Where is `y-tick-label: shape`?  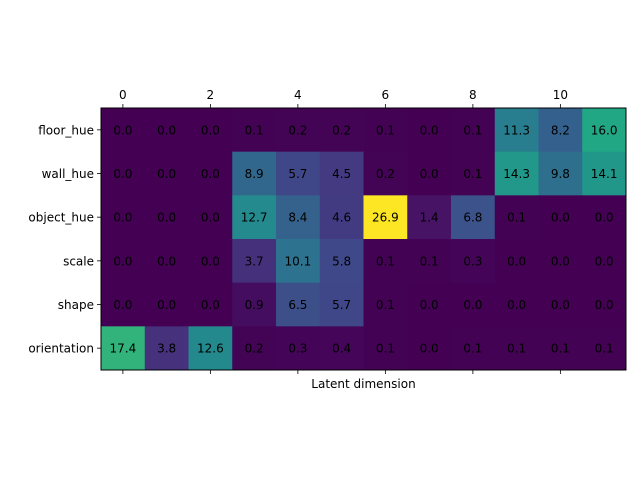
y-tick-label: shape is located at coordinates (76, 305).